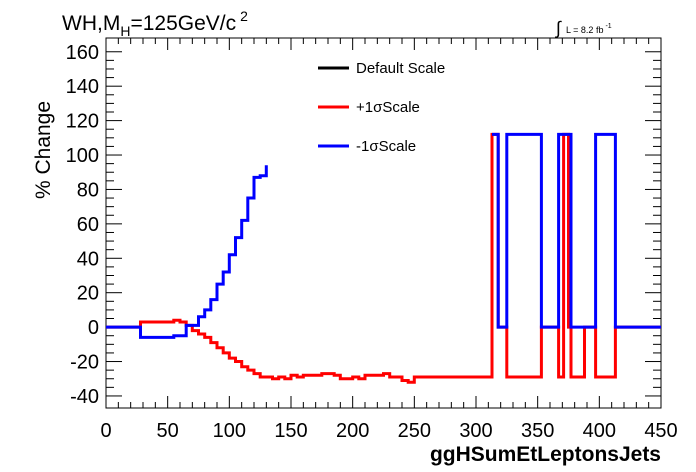  What do you see at coordinates (584, 30) in the screenshot?
I see `lumi-text: L = 8.2 fb` at bounding box center [584, 30].